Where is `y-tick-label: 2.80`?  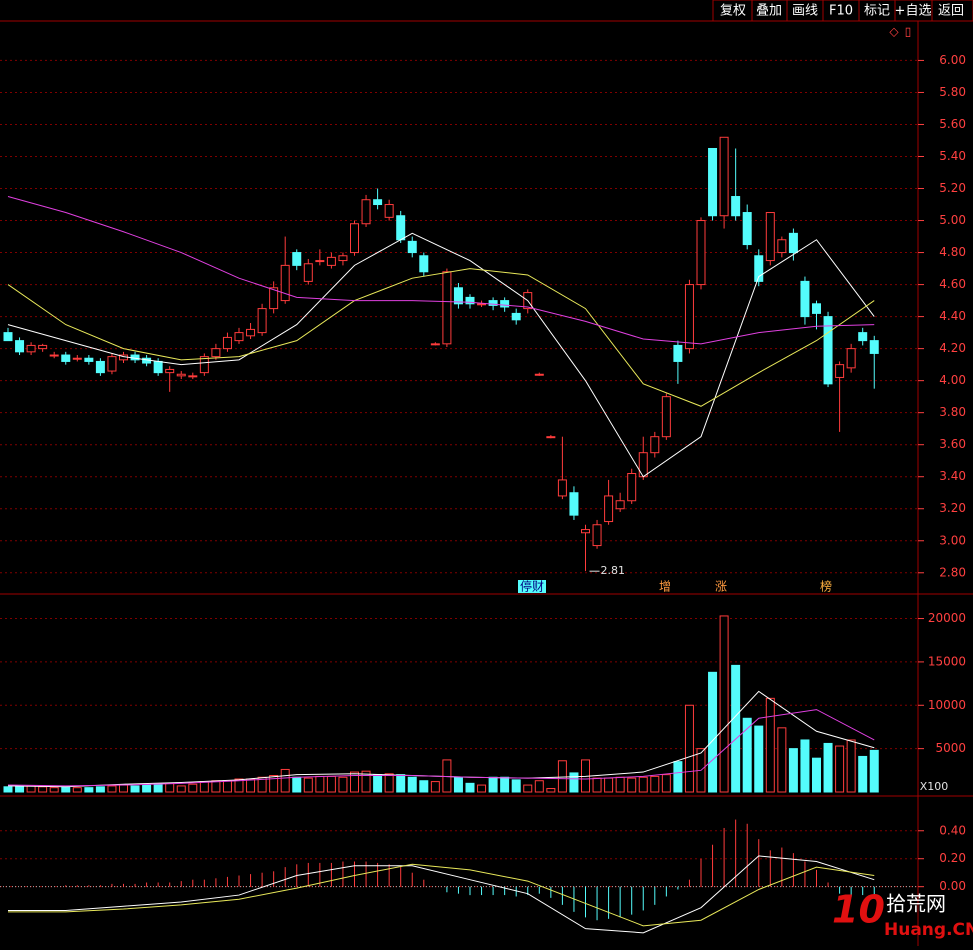
y-tick-label: 2.80 is located at coordinates (952, 572).